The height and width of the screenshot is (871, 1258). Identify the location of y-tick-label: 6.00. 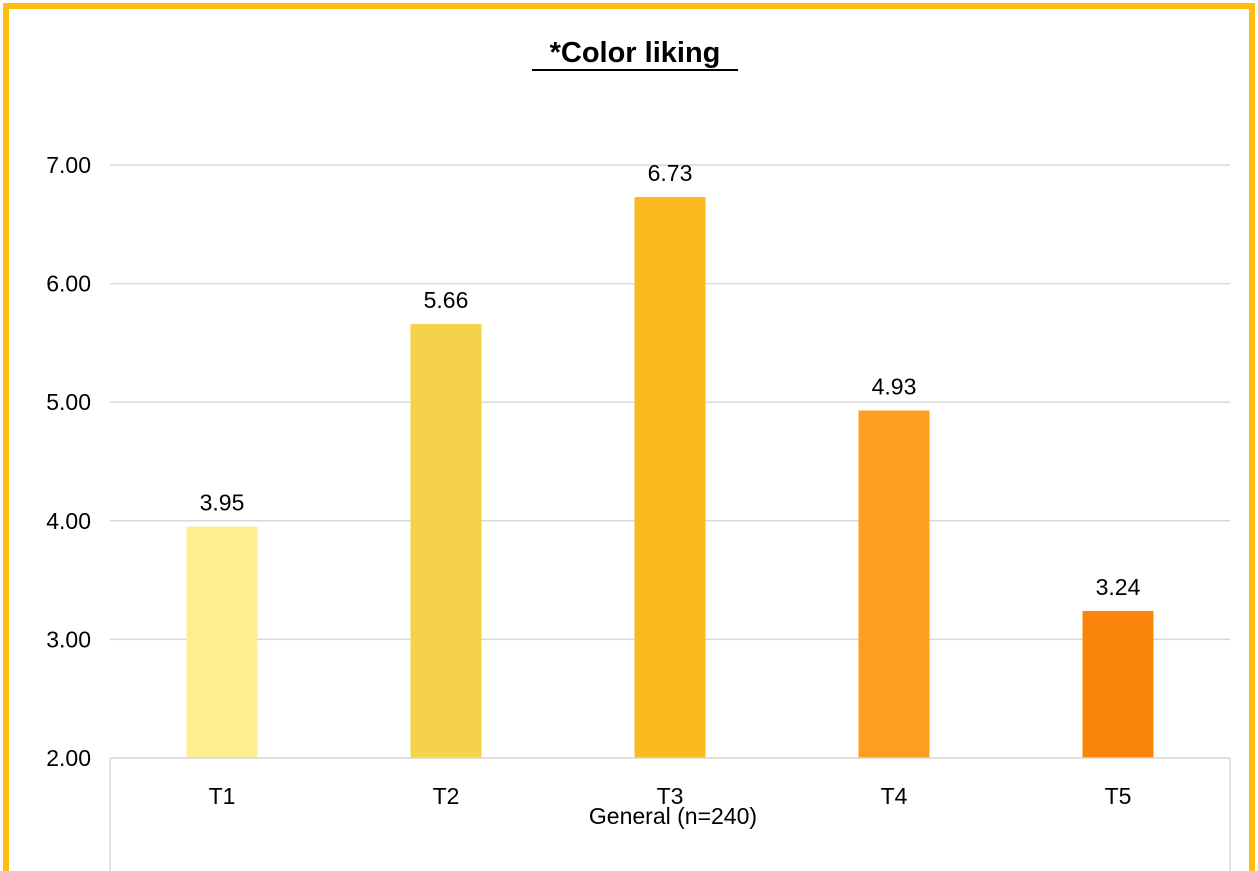
(68, 284).